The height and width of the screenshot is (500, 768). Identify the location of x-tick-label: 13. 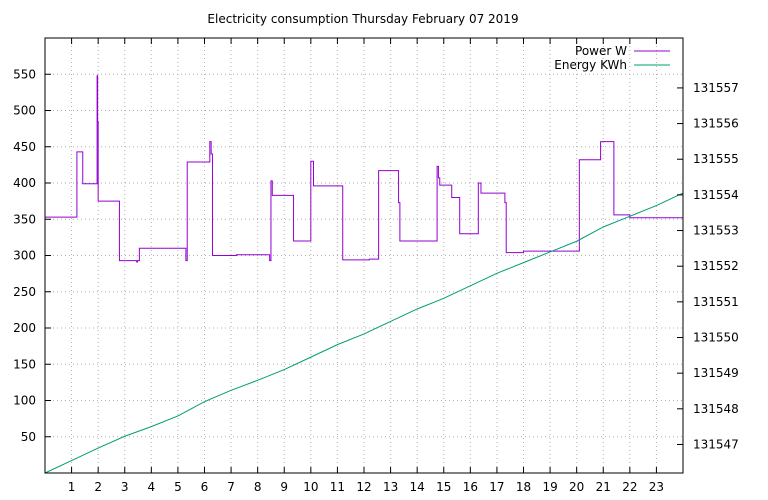
(390, 487).